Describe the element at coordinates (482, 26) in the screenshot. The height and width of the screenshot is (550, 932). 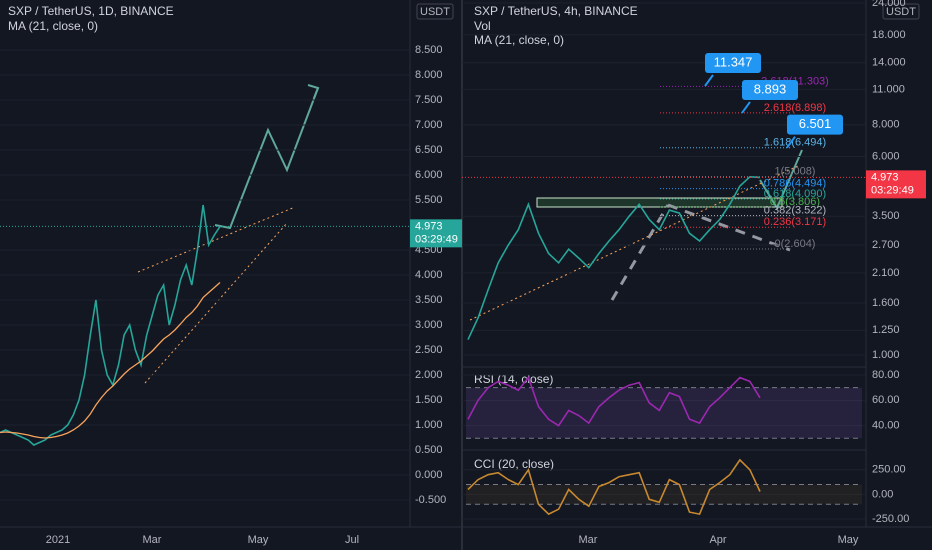
I see `volume-label: Vol` at that location.